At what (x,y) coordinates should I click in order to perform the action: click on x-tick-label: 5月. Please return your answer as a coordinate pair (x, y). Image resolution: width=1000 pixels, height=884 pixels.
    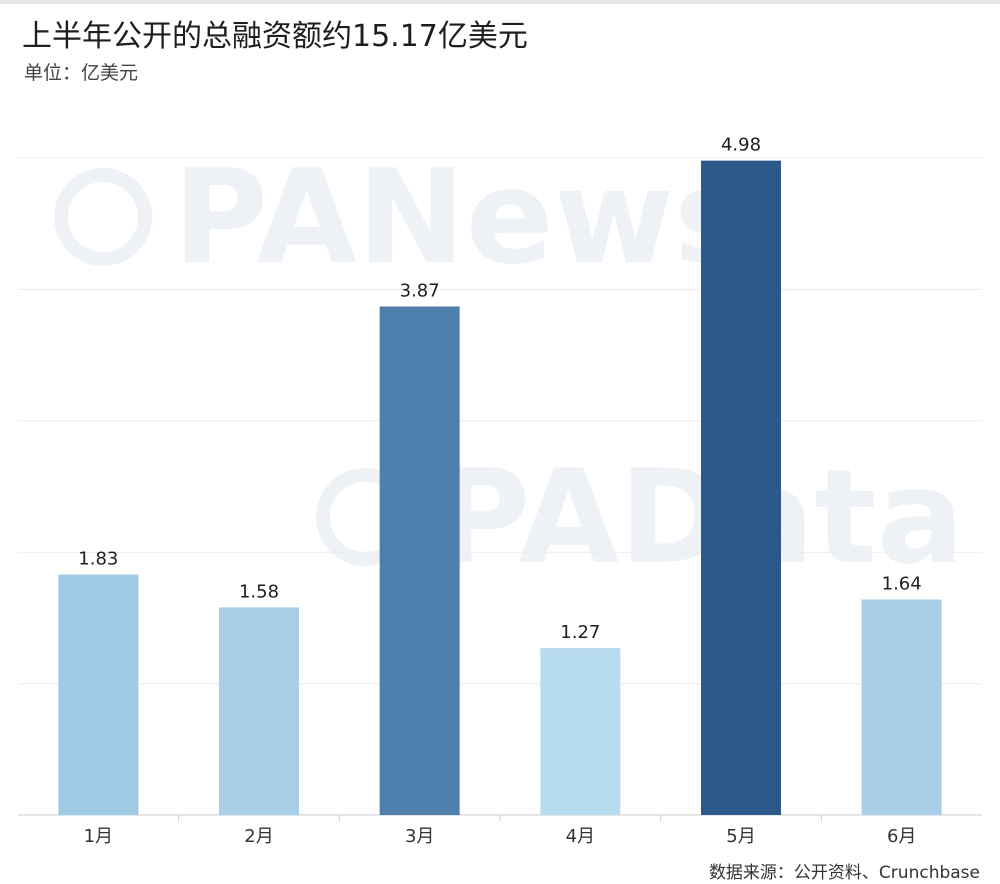
    Looking at the image, I should click on (740, 836).